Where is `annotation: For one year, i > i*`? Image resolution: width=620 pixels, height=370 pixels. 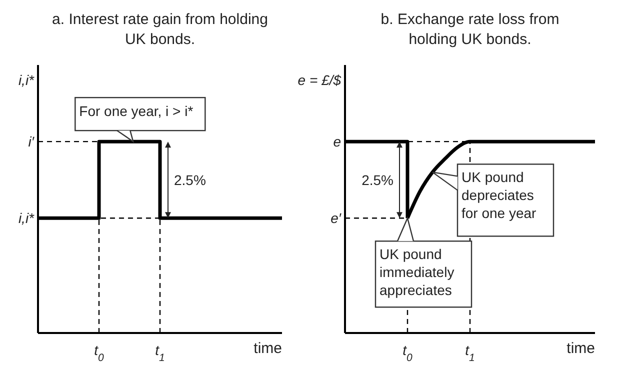 annotation: For one year, i > i* is located at coordinates (136, 111).